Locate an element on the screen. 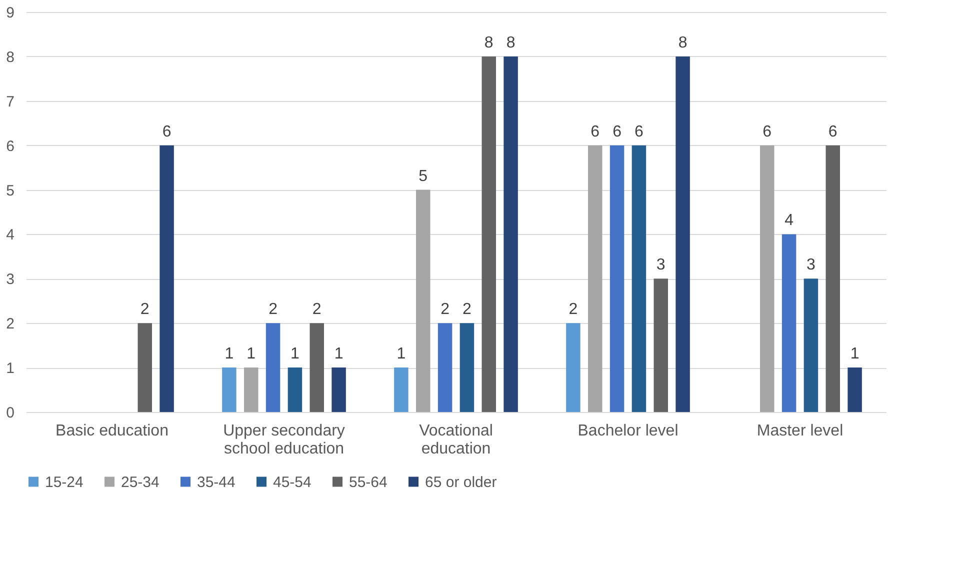 The image size is (955, 578). x-tick-label: Basic education is located at coordinates (112, 431).